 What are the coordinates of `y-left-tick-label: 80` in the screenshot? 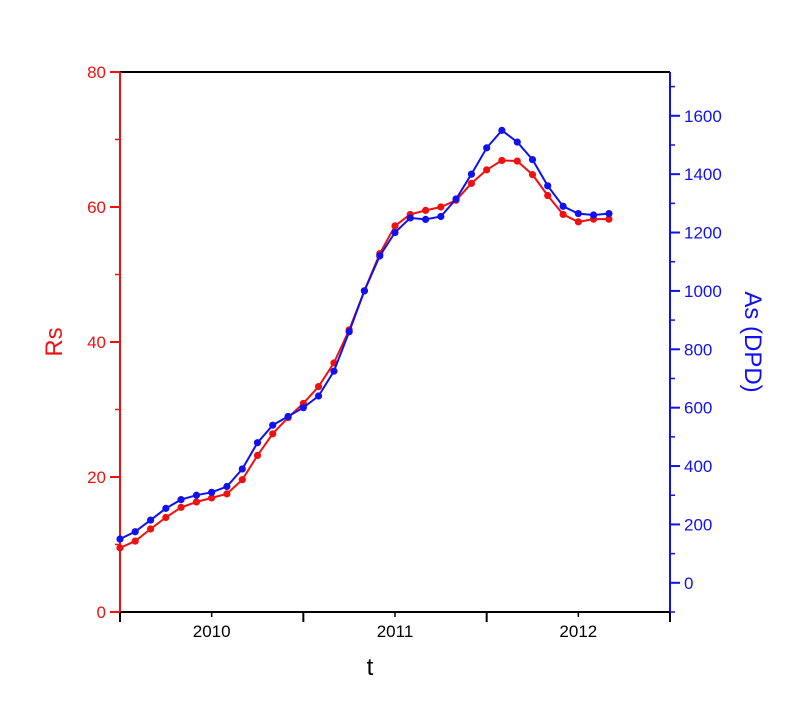 It's located at (96, 72).